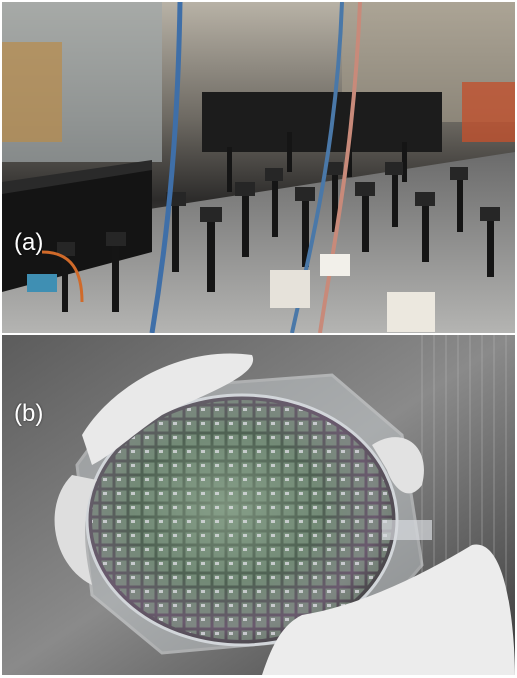 This screenshot has height=678, width=517. What do you see at coordinates (29, 242) in the screenshot?
I see `panel-a-label: (a)` at bounding box center [29, 242].